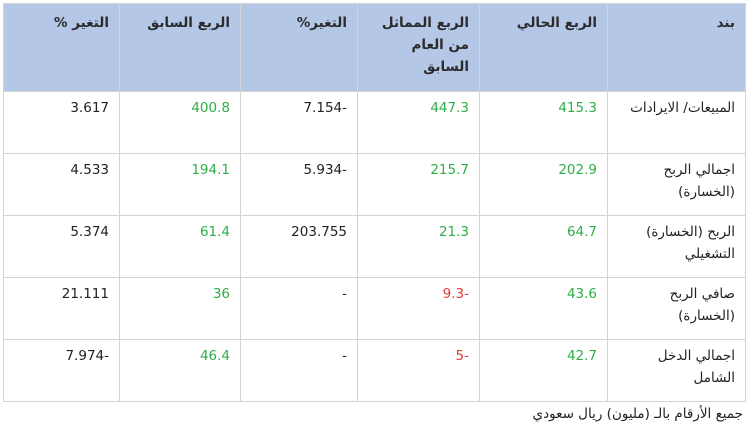  What do you see at coordinates (210, 170) in the screenshot?
I see `previous-value-text: 194.1` at bounding box center [210, 170].